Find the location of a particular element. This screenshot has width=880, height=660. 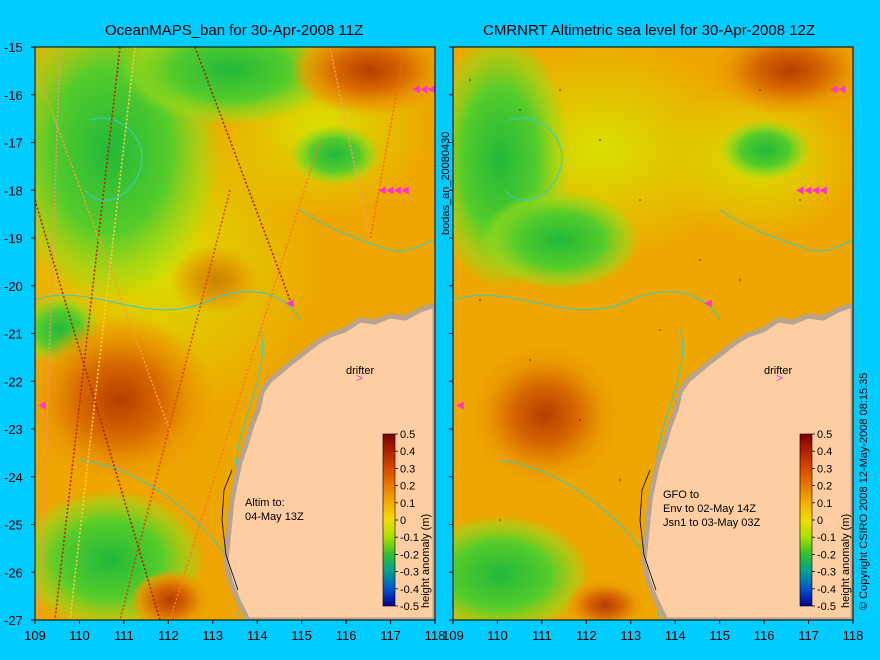

y-tick-label: -25 is located at coordinates (13, 525).